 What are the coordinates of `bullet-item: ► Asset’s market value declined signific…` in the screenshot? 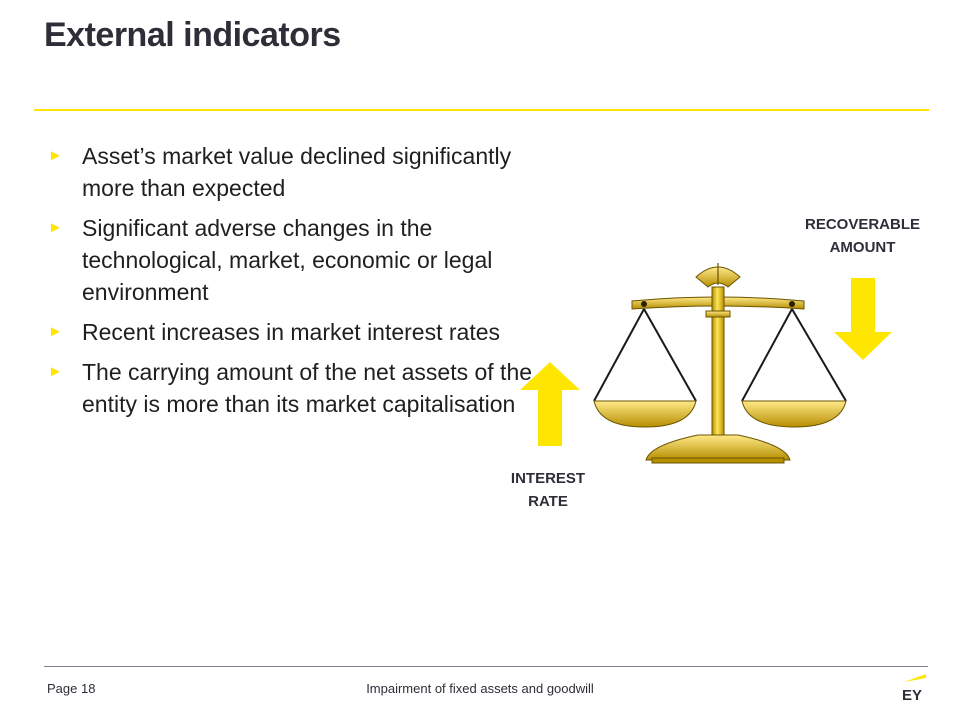 It's located at (293, 172).